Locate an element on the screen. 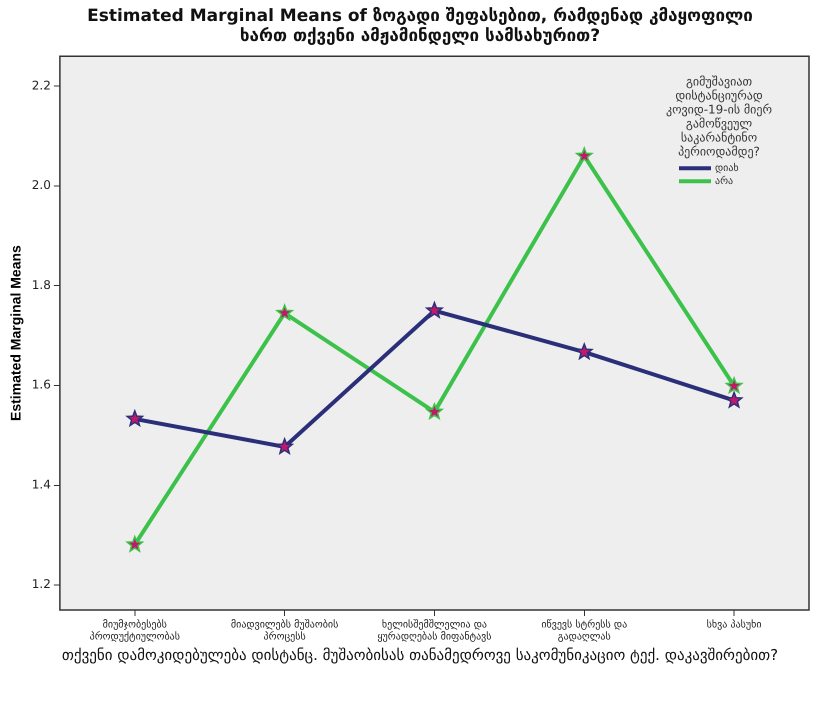 This screenshot has height=702, width=819. y-tick-label: 2.0 is located at coordinates (41, 185).